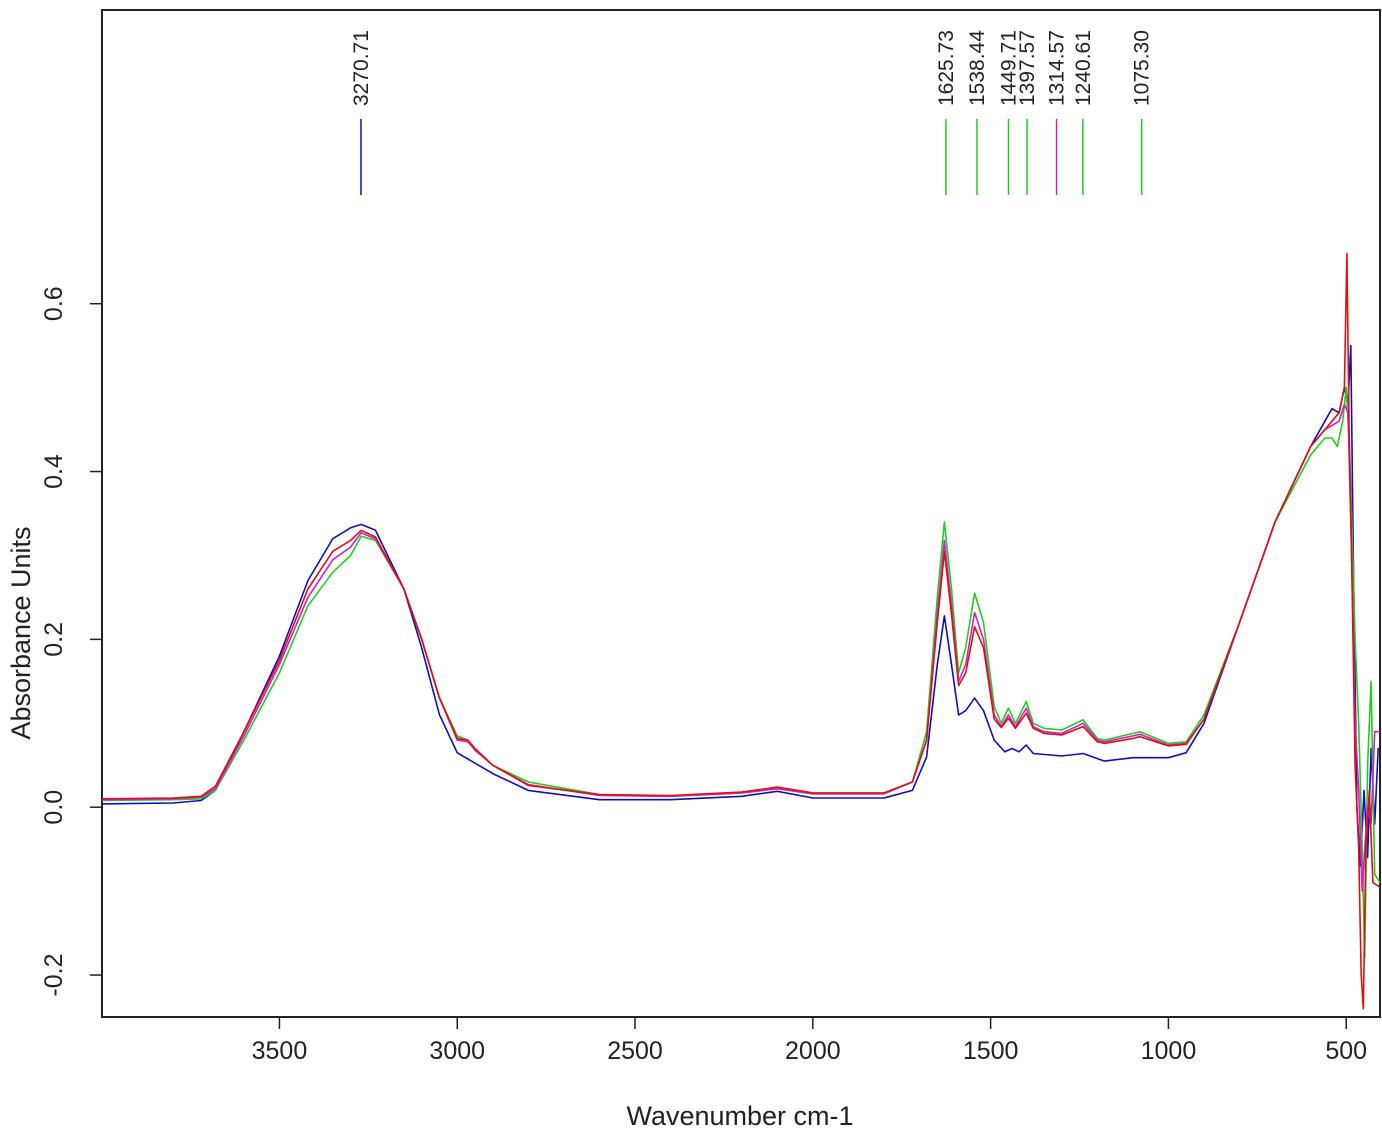 The image size is (1382, 1137). I want to click on y-tick-label: 0.2, so click(54, 639).